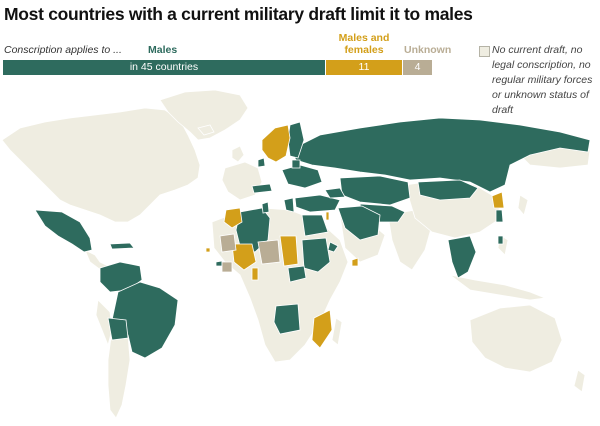 The width and height of the screenshot is (600, 426). Describe the element at coordinates (255, 274) in the screenshot. I see `country-benin` at that location.